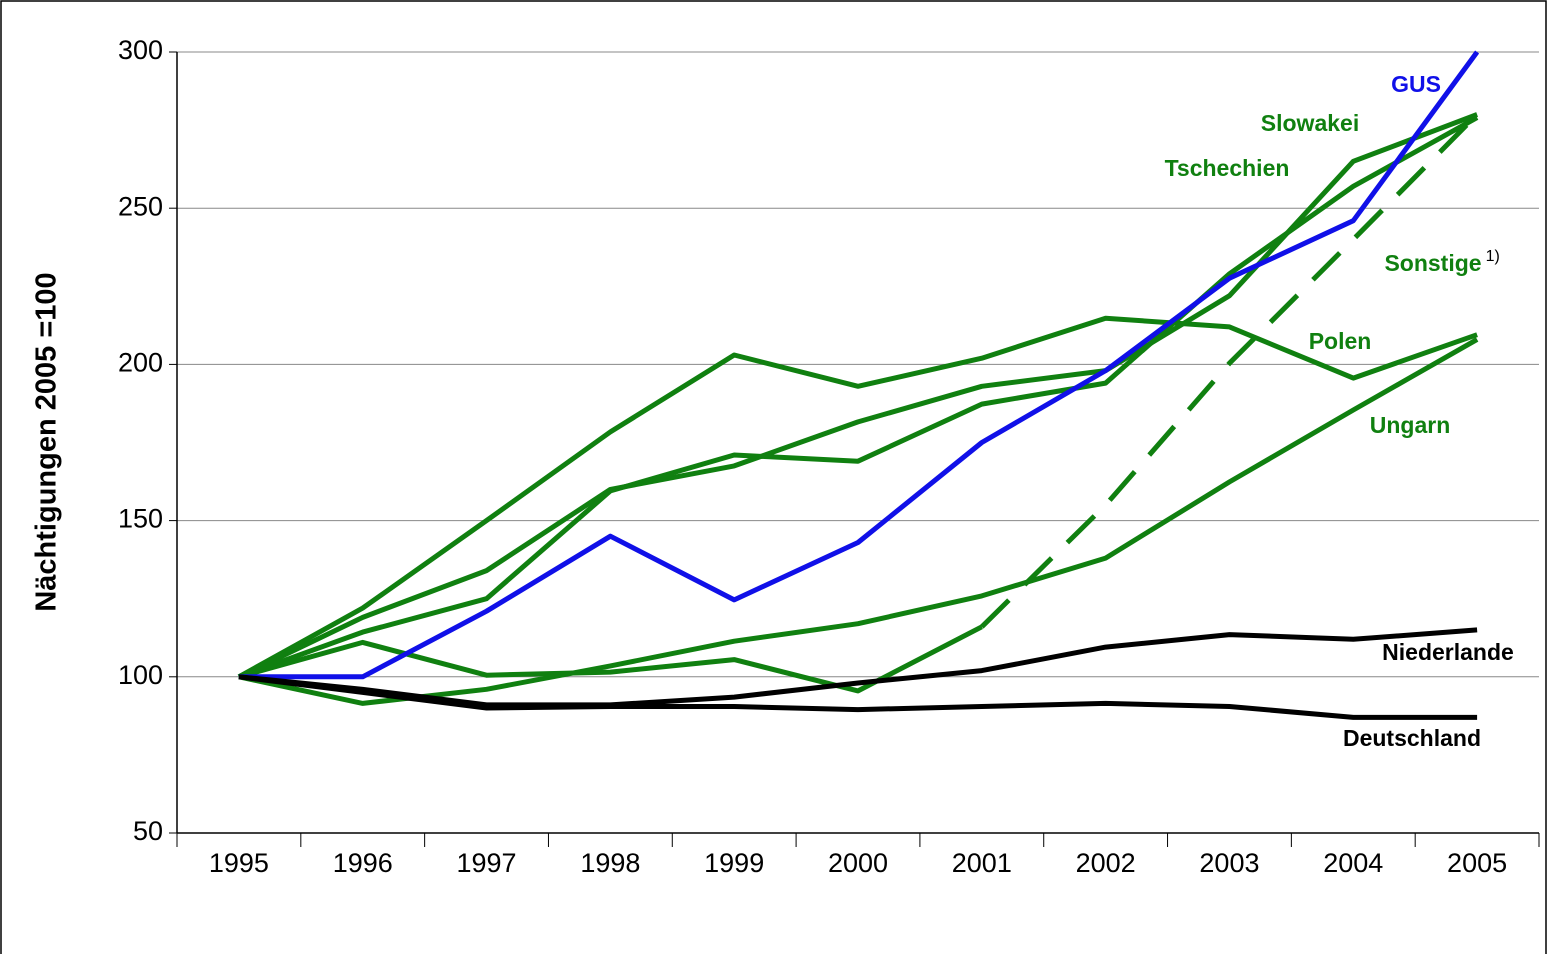 The image size is (1547, 954). What do you see at coordinates (140, 50) in the screenshot?
I see `y-tick-label: 300` at bounding box center [140, 50].